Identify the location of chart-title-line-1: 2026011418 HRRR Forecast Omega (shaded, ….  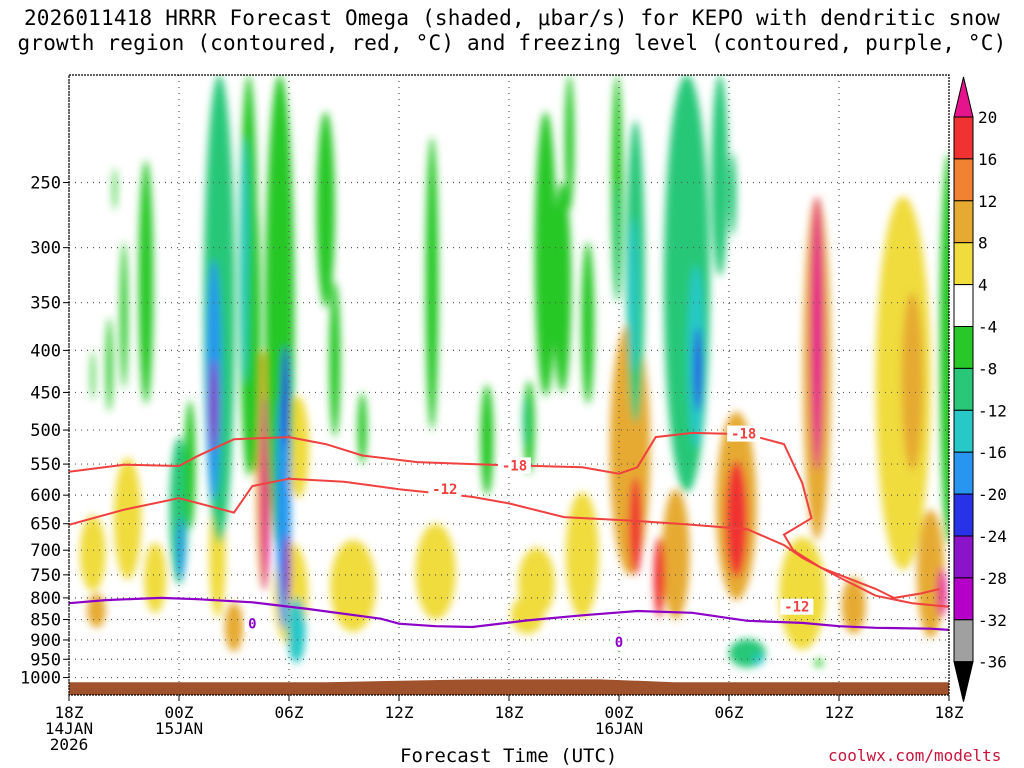
(512, 18).